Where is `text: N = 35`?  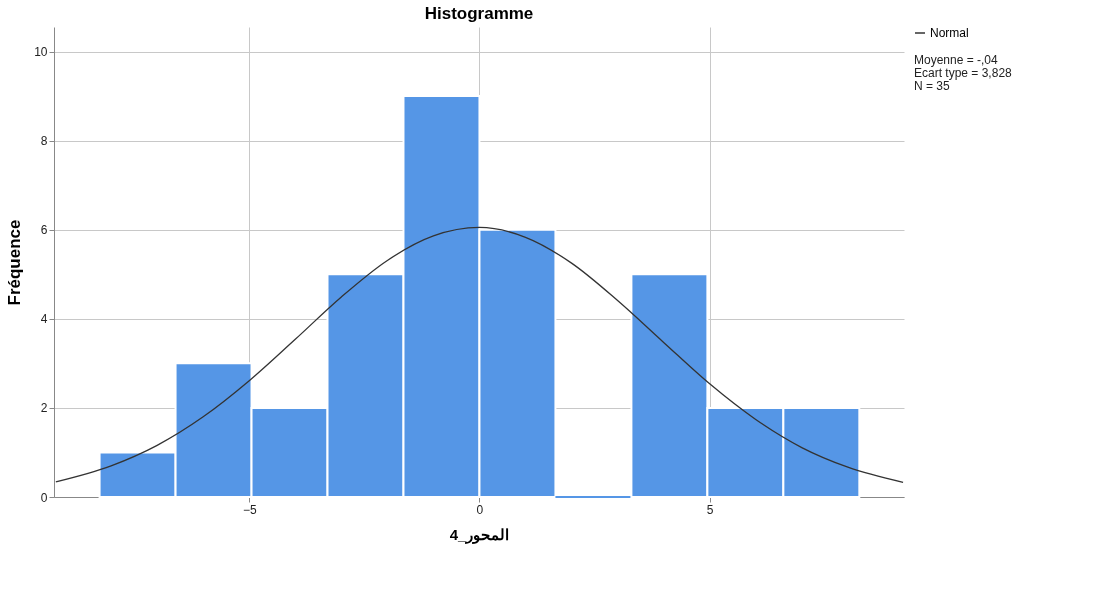
text: N = 35 is located at coordinates (932, 86).